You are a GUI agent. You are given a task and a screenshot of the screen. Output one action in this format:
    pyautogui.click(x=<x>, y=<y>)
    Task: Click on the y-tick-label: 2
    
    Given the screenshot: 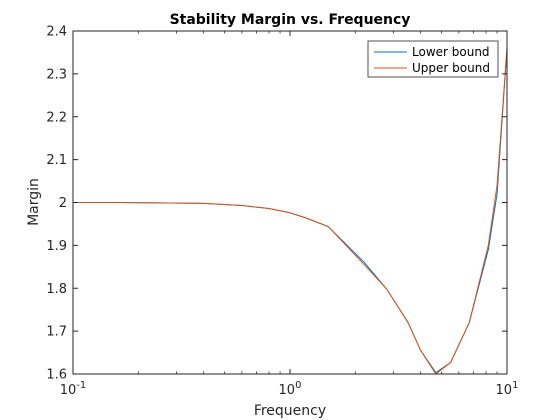 What is the action you would take?
    pyautogui.click(x=63, y=203)
    